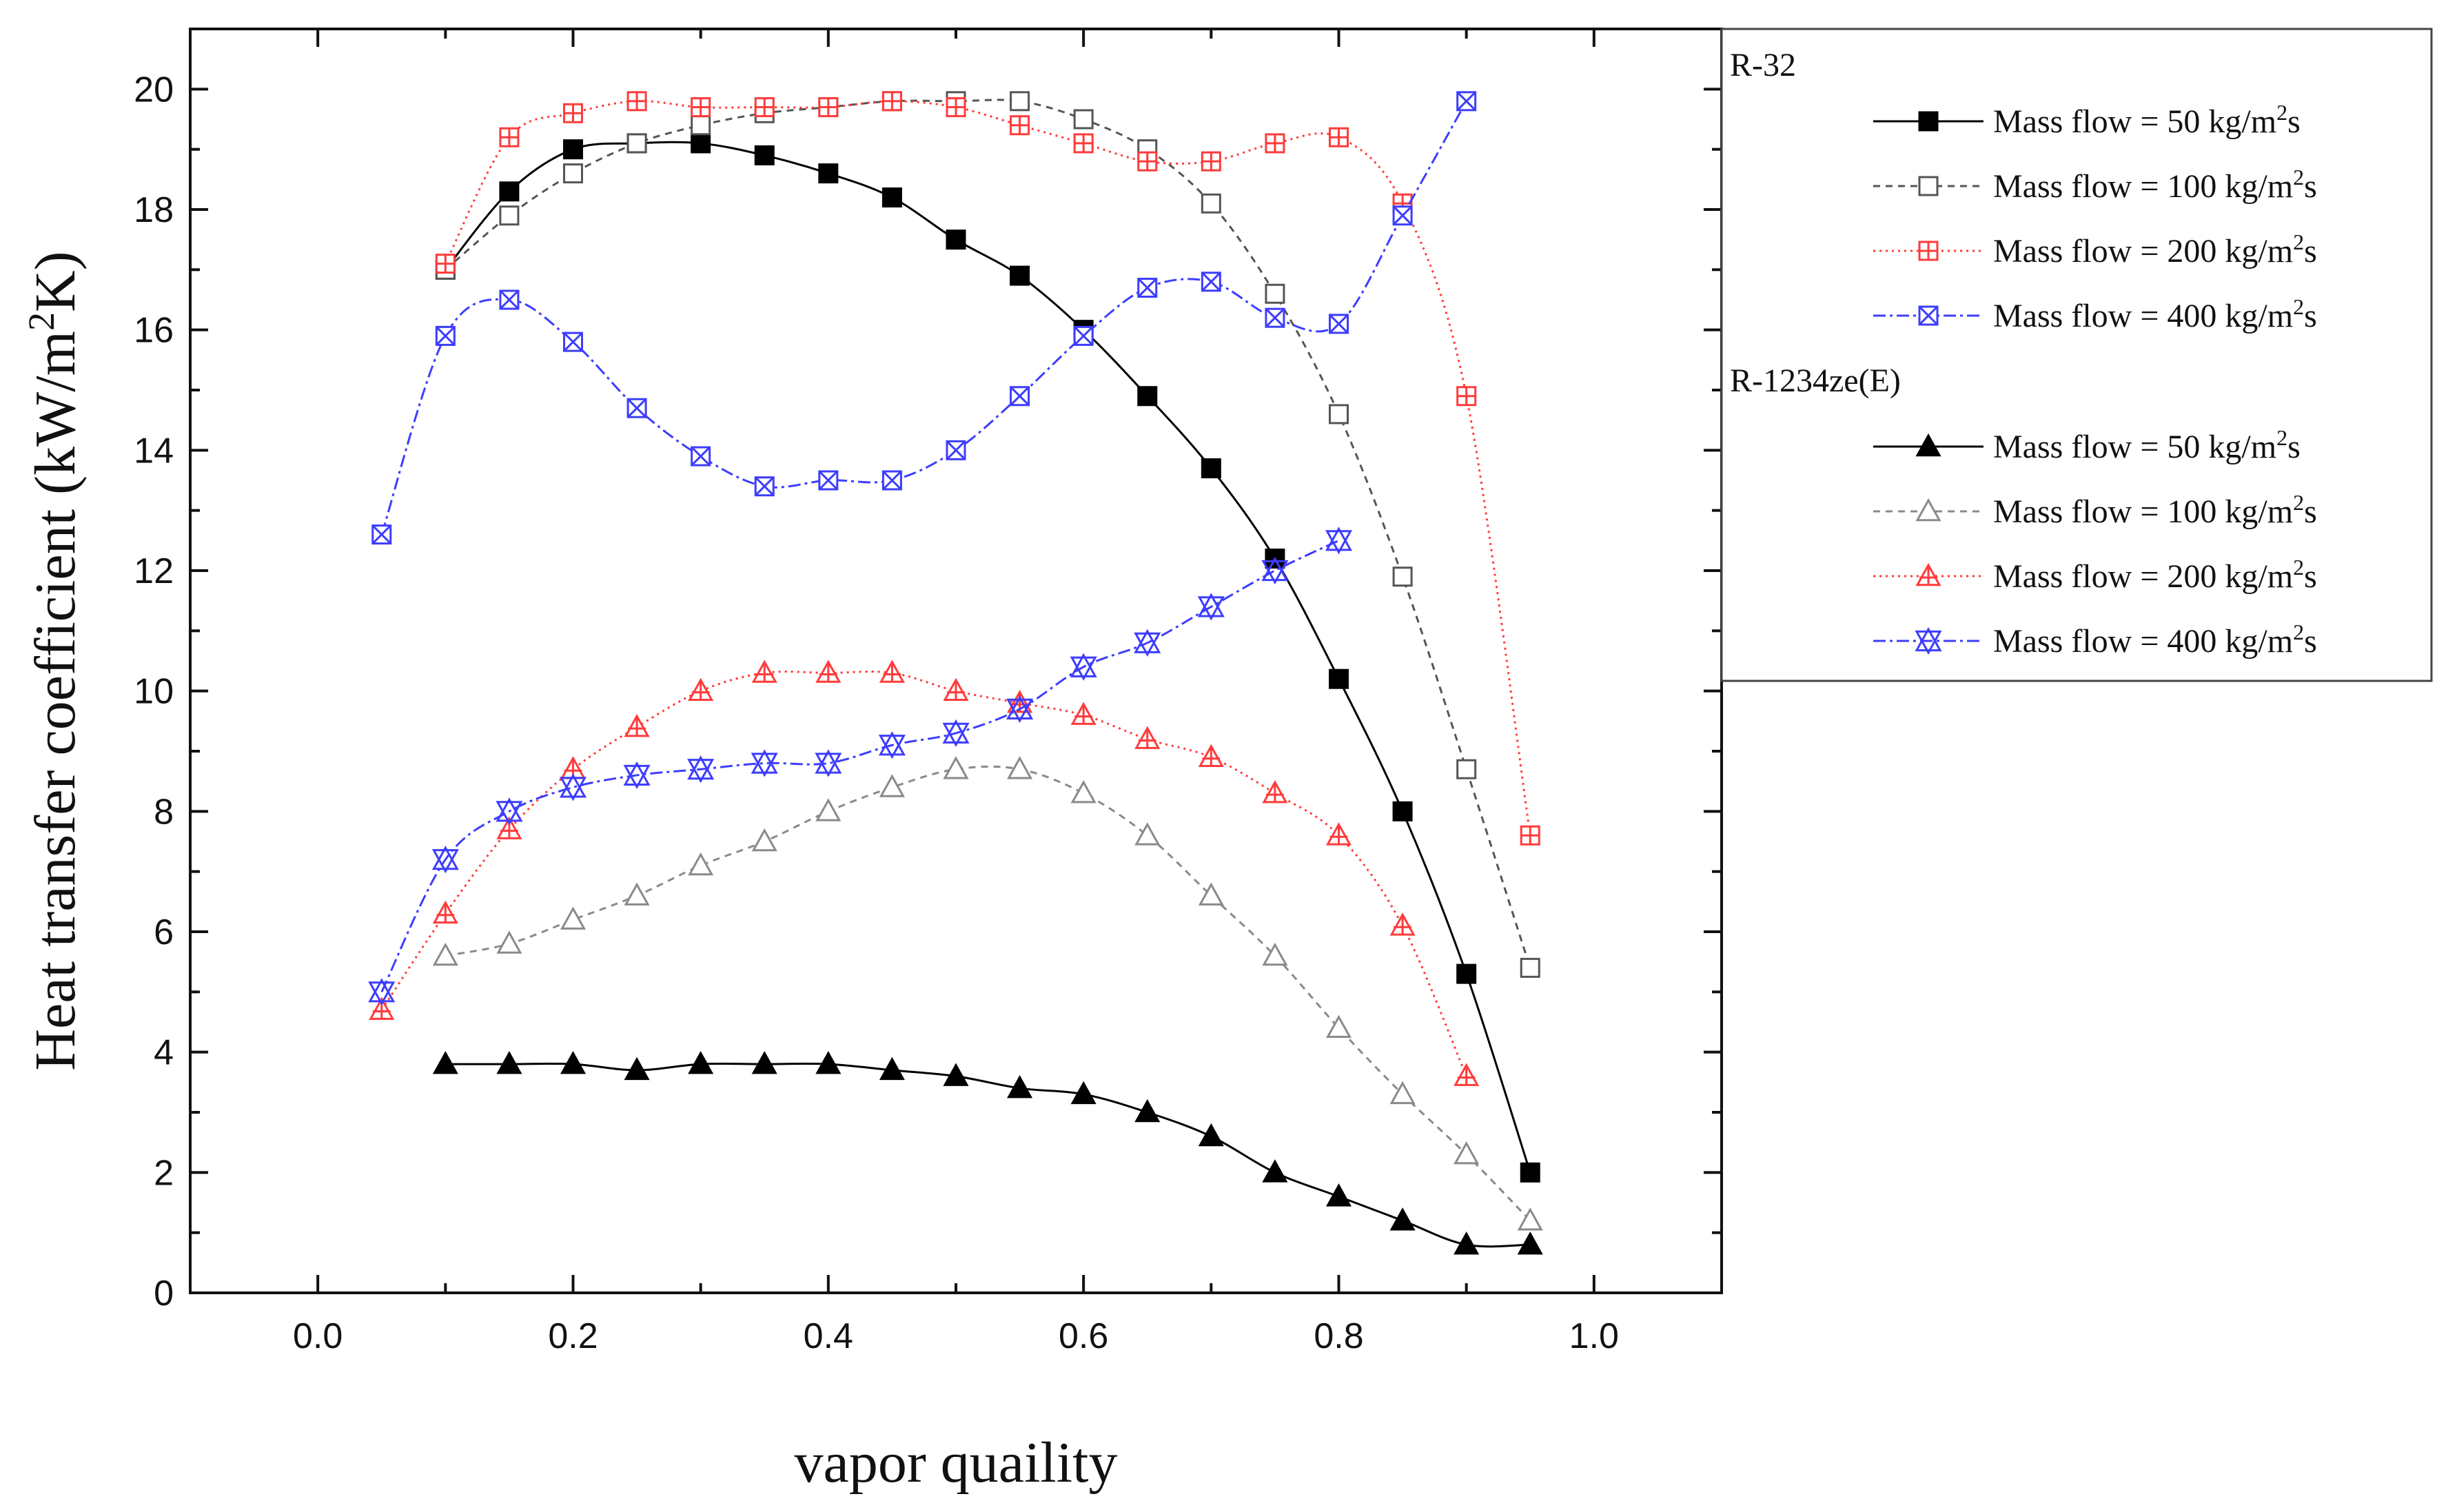 The image size is (2437, 1512). Describe the element at coordinates (573, 1336) in the screenshot. I see `x-tick-label: 0.2` at that location.